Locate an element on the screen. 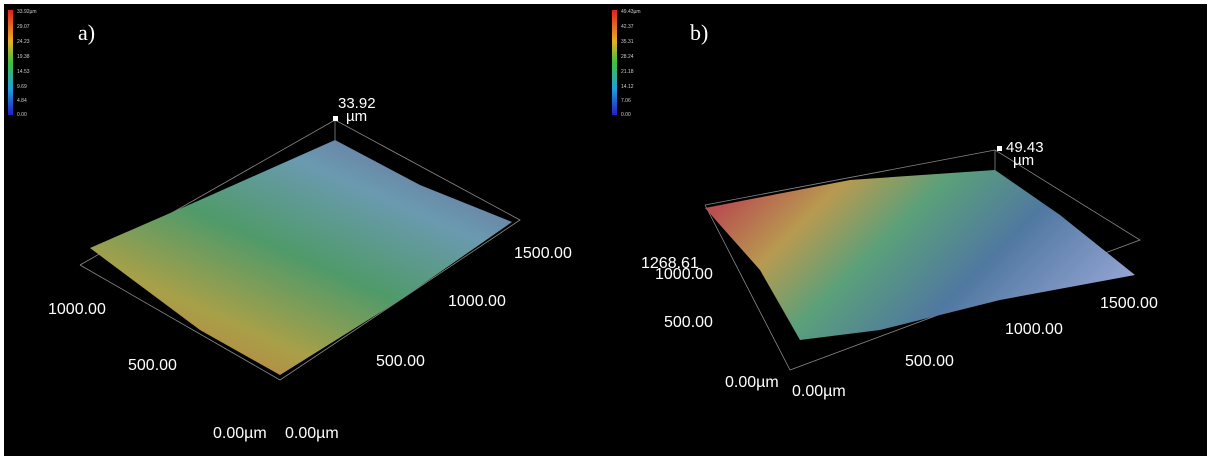 Image resolution: width=1211 pixels, height=460 pixels. axis-label: 1268.61 is located at coordinates (670, 263).